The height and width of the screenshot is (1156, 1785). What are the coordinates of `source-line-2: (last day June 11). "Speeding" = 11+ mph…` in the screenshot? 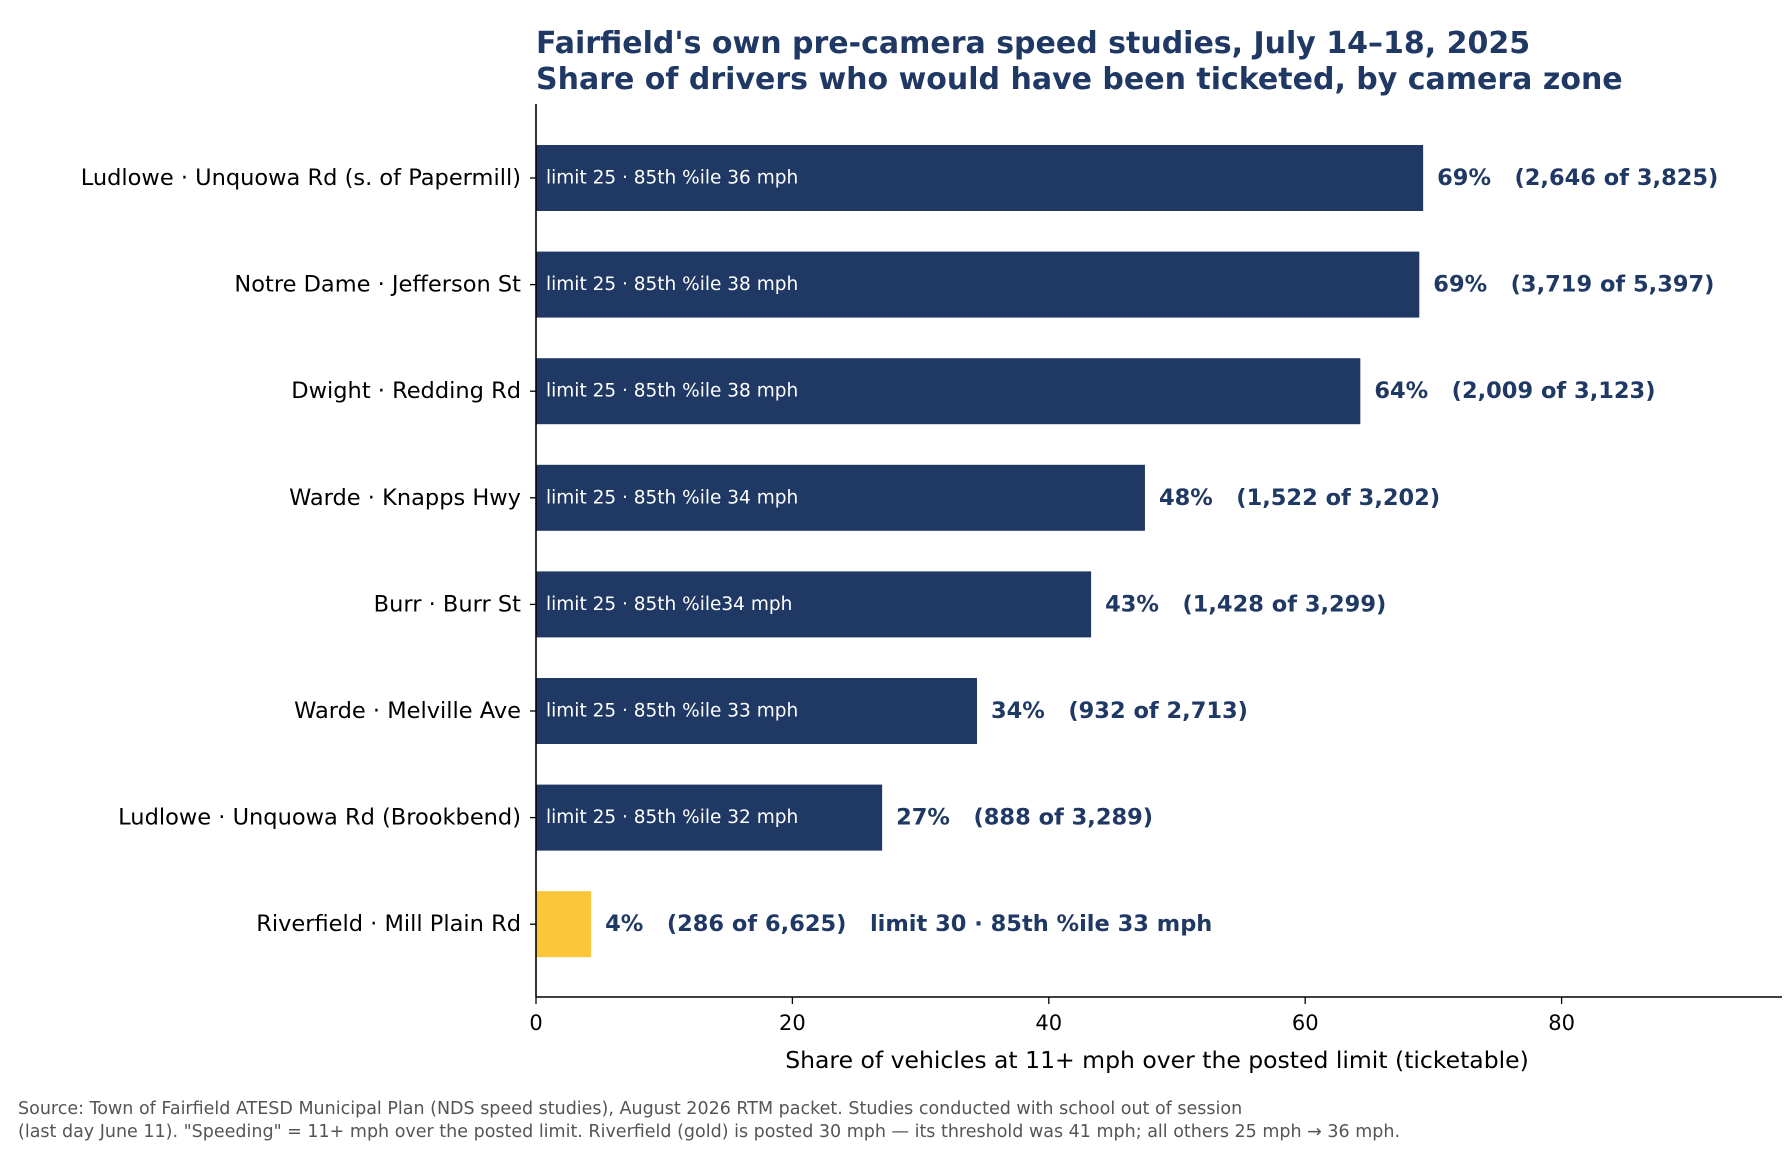 It's located at (709, 1132).